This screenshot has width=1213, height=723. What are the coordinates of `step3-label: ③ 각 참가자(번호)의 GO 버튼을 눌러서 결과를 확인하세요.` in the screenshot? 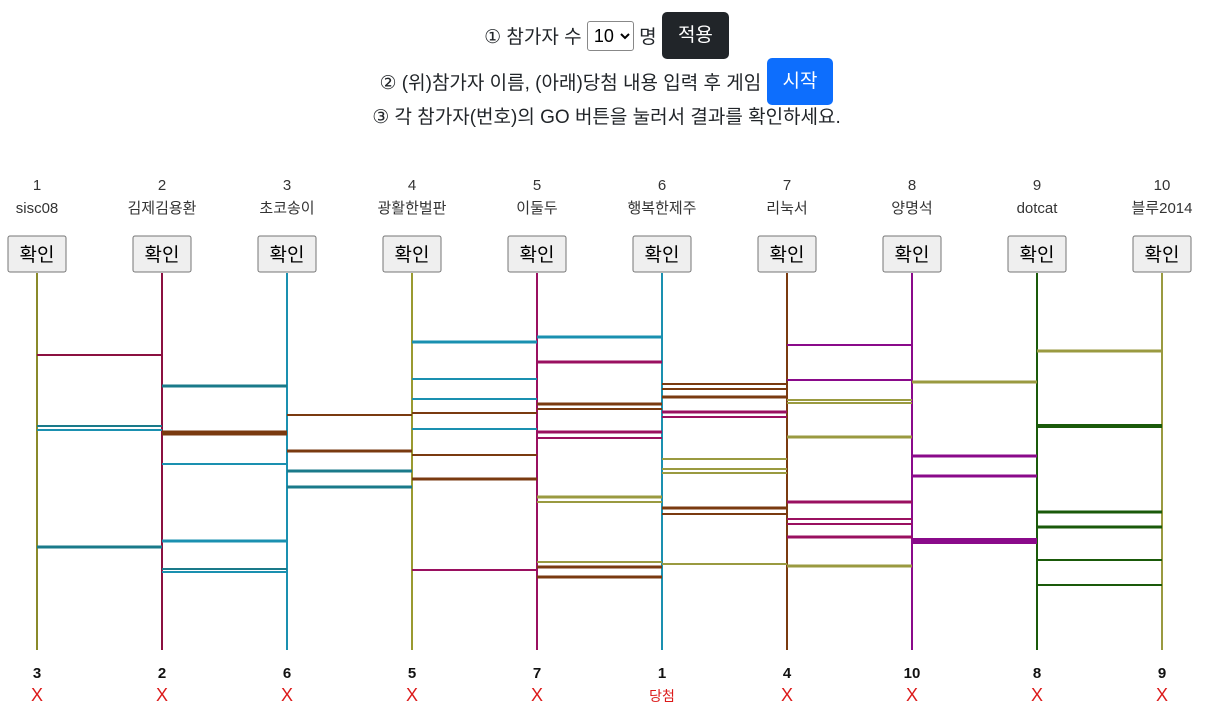 It's located at (606, 117).